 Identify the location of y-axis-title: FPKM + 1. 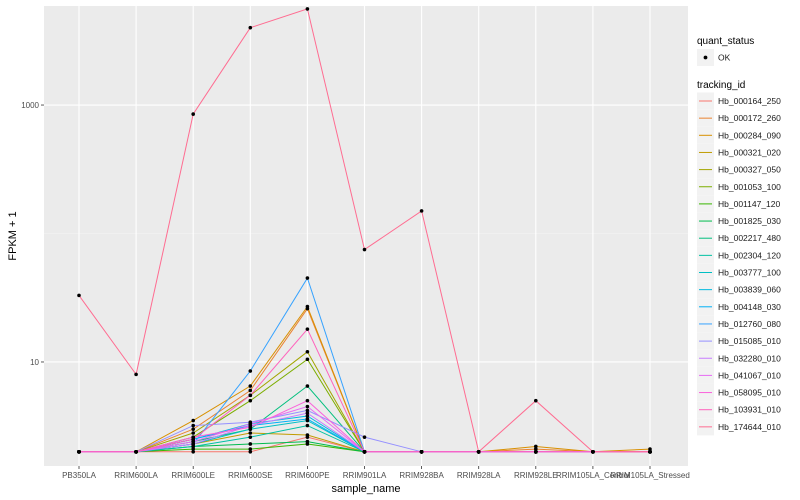
(13, 235).